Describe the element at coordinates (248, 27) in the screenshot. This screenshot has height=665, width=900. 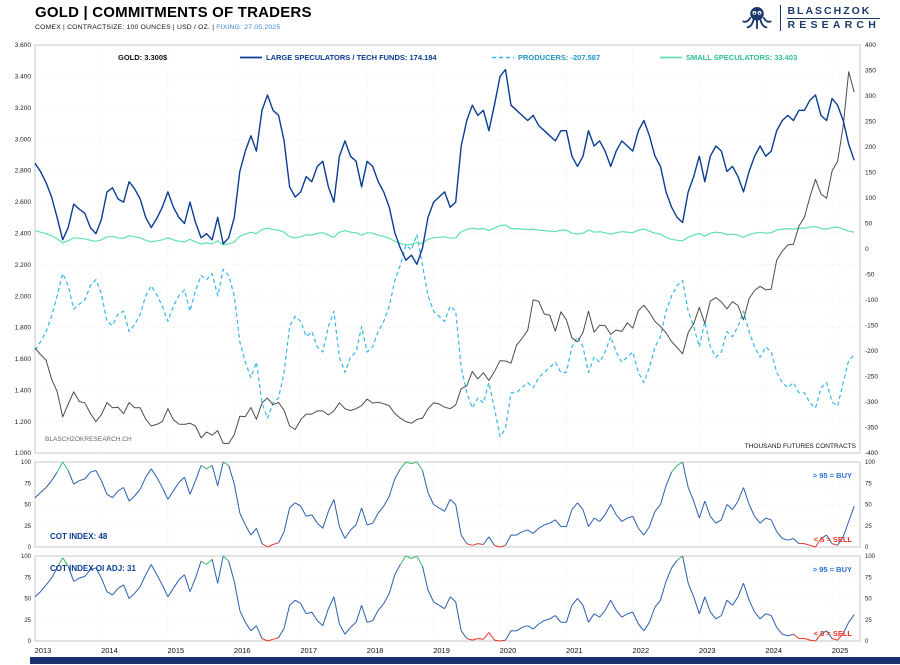
I see `subtitle-fixing-date: FIXING: 27.05.2025` at that location.